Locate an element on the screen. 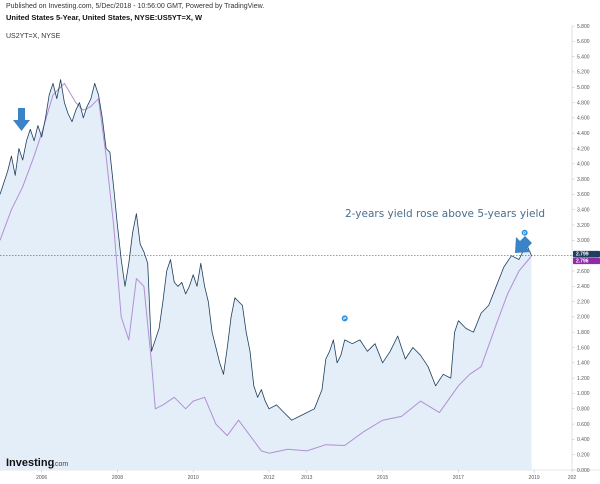  y-tick-label: 2.200 is located at coordinates (583, 302).